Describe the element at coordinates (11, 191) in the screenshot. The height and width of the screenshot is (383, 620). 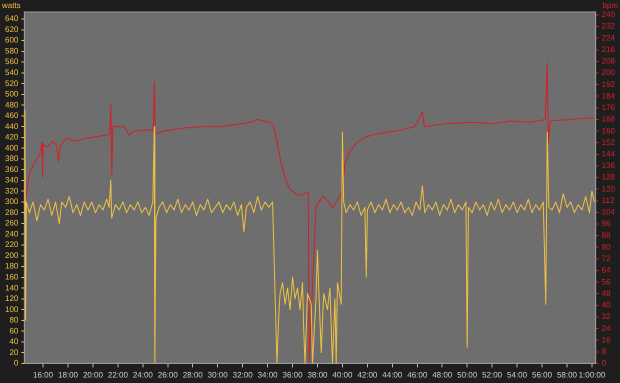
I see `y-tick-label: 320` at that location.